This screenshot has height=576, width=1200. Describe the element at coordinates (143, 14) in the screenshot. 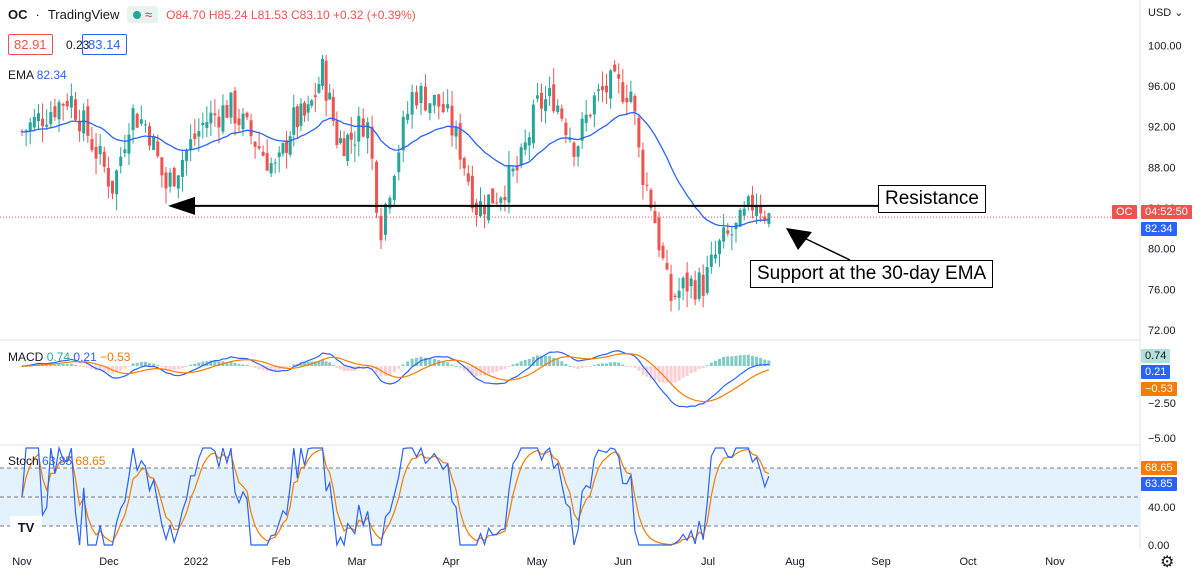

I see `market-status-icon: ≈` at that location.